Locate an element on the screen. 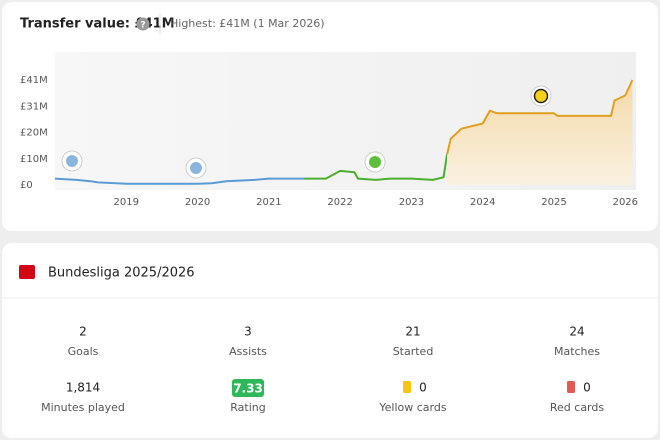 Image resolution: width=660 pixels, height=440 pixels. x-tick-label: 2020 is located at coordinates (197, 202).